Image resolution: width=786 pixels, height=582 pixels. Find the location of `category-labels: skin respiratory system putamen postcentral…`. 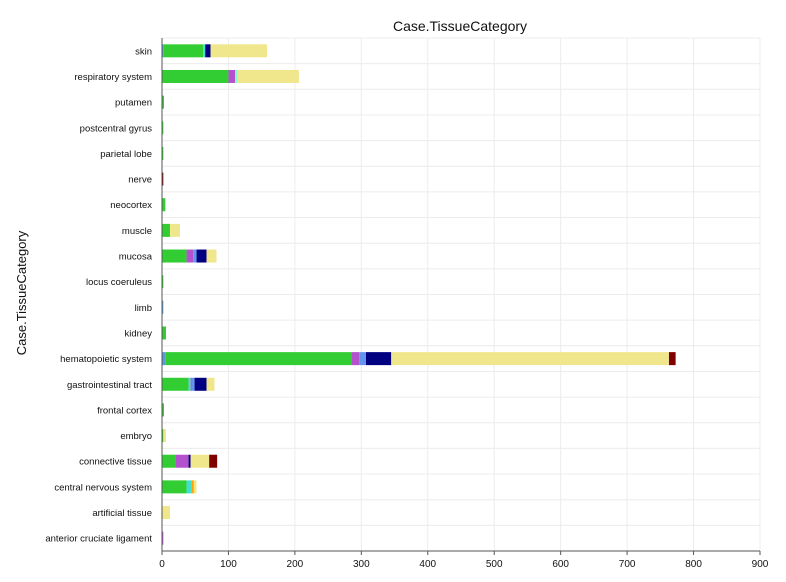

category-labels: skin respiratory system putamen postcentral… is located at coordinates (98, 295).